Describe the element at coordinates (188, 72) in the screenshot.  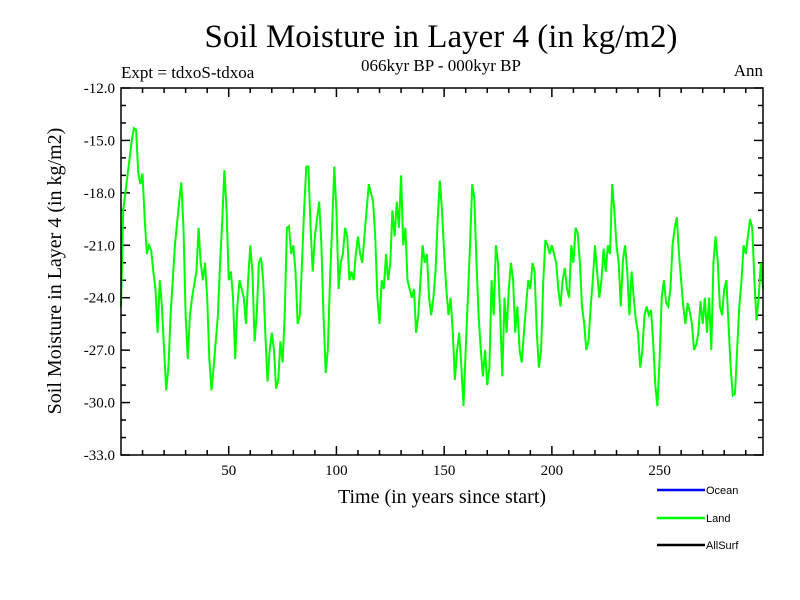
I see `experiment-label: Expt = tdxoS-tdxoa` at that location.